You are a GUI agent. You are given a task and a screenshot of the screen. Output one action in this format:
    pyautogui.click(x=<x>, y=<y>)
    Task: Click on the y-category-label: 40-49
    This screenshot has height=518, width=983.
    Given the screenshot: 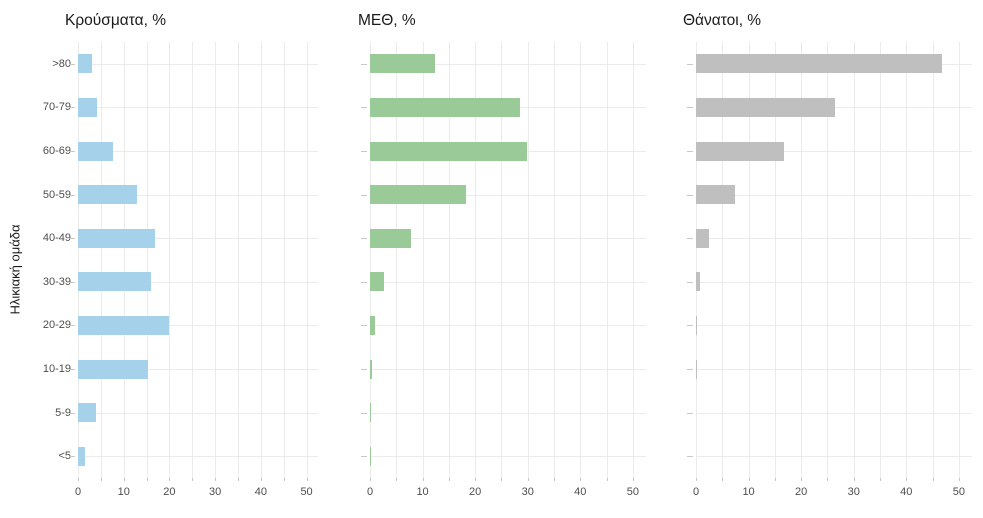 What is the action you would take?
    pyautogui.click(x=56, y=238)
    